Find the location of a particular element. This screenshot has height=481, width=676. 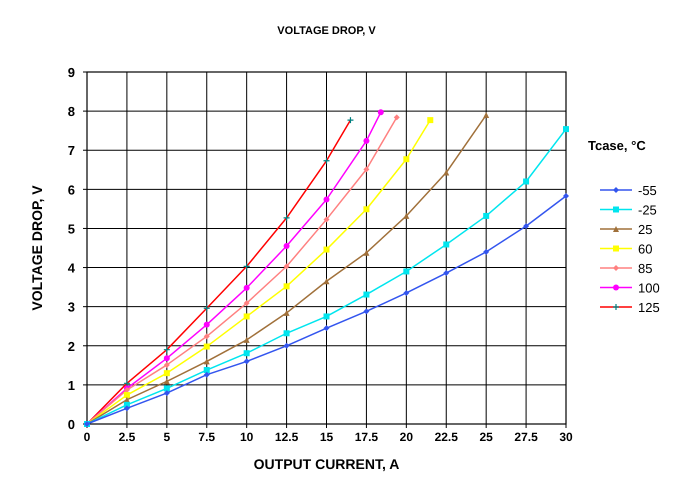

x-tick-label: 20 is located at coordinates (407, 437).